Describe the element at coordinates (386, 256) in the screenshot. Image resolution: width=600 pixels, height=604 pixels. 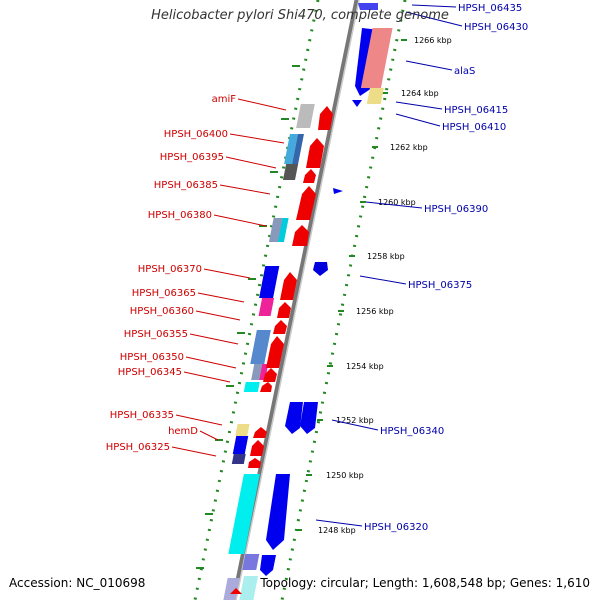
I see `kbp-label: 1258 kbp` at that location.